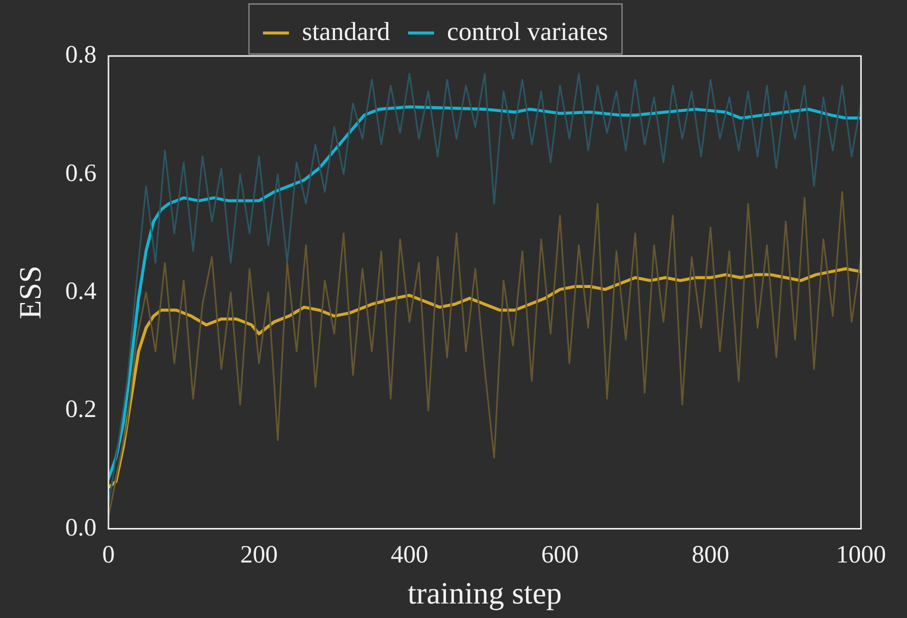 Image resolution: width=907 pixels, height=618 pixels. Describe the element at coordinates (485, 593) in the screenshot. I see `x-axis-title: training step` at that location.